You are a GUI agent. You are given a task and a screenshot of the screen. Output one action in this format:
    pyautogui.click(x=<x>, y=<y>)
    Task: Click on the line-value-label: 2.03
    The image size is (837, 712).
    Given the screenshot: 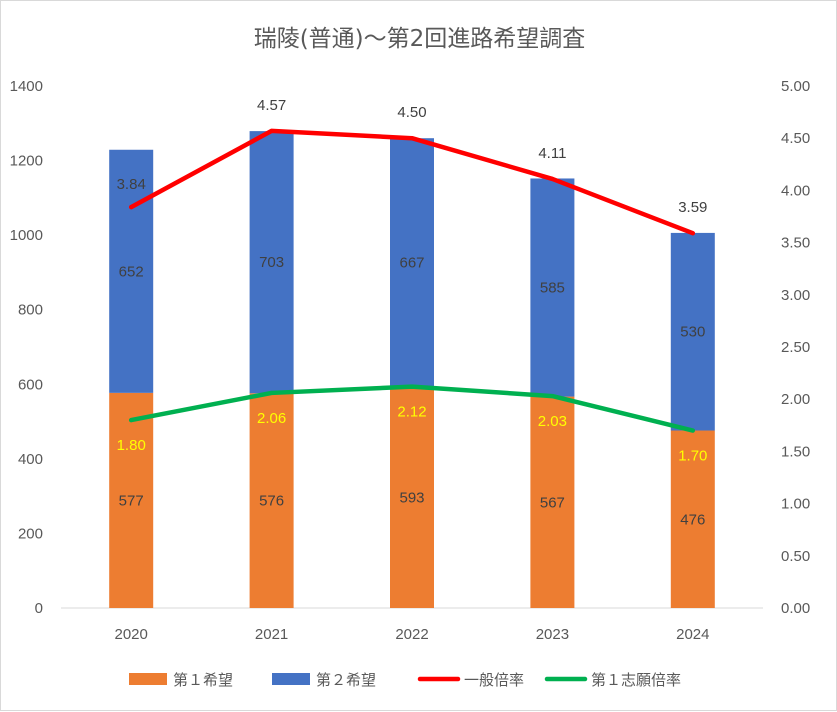 What is the action you would take?
    pyautogui.click(x=552, y=421)
    